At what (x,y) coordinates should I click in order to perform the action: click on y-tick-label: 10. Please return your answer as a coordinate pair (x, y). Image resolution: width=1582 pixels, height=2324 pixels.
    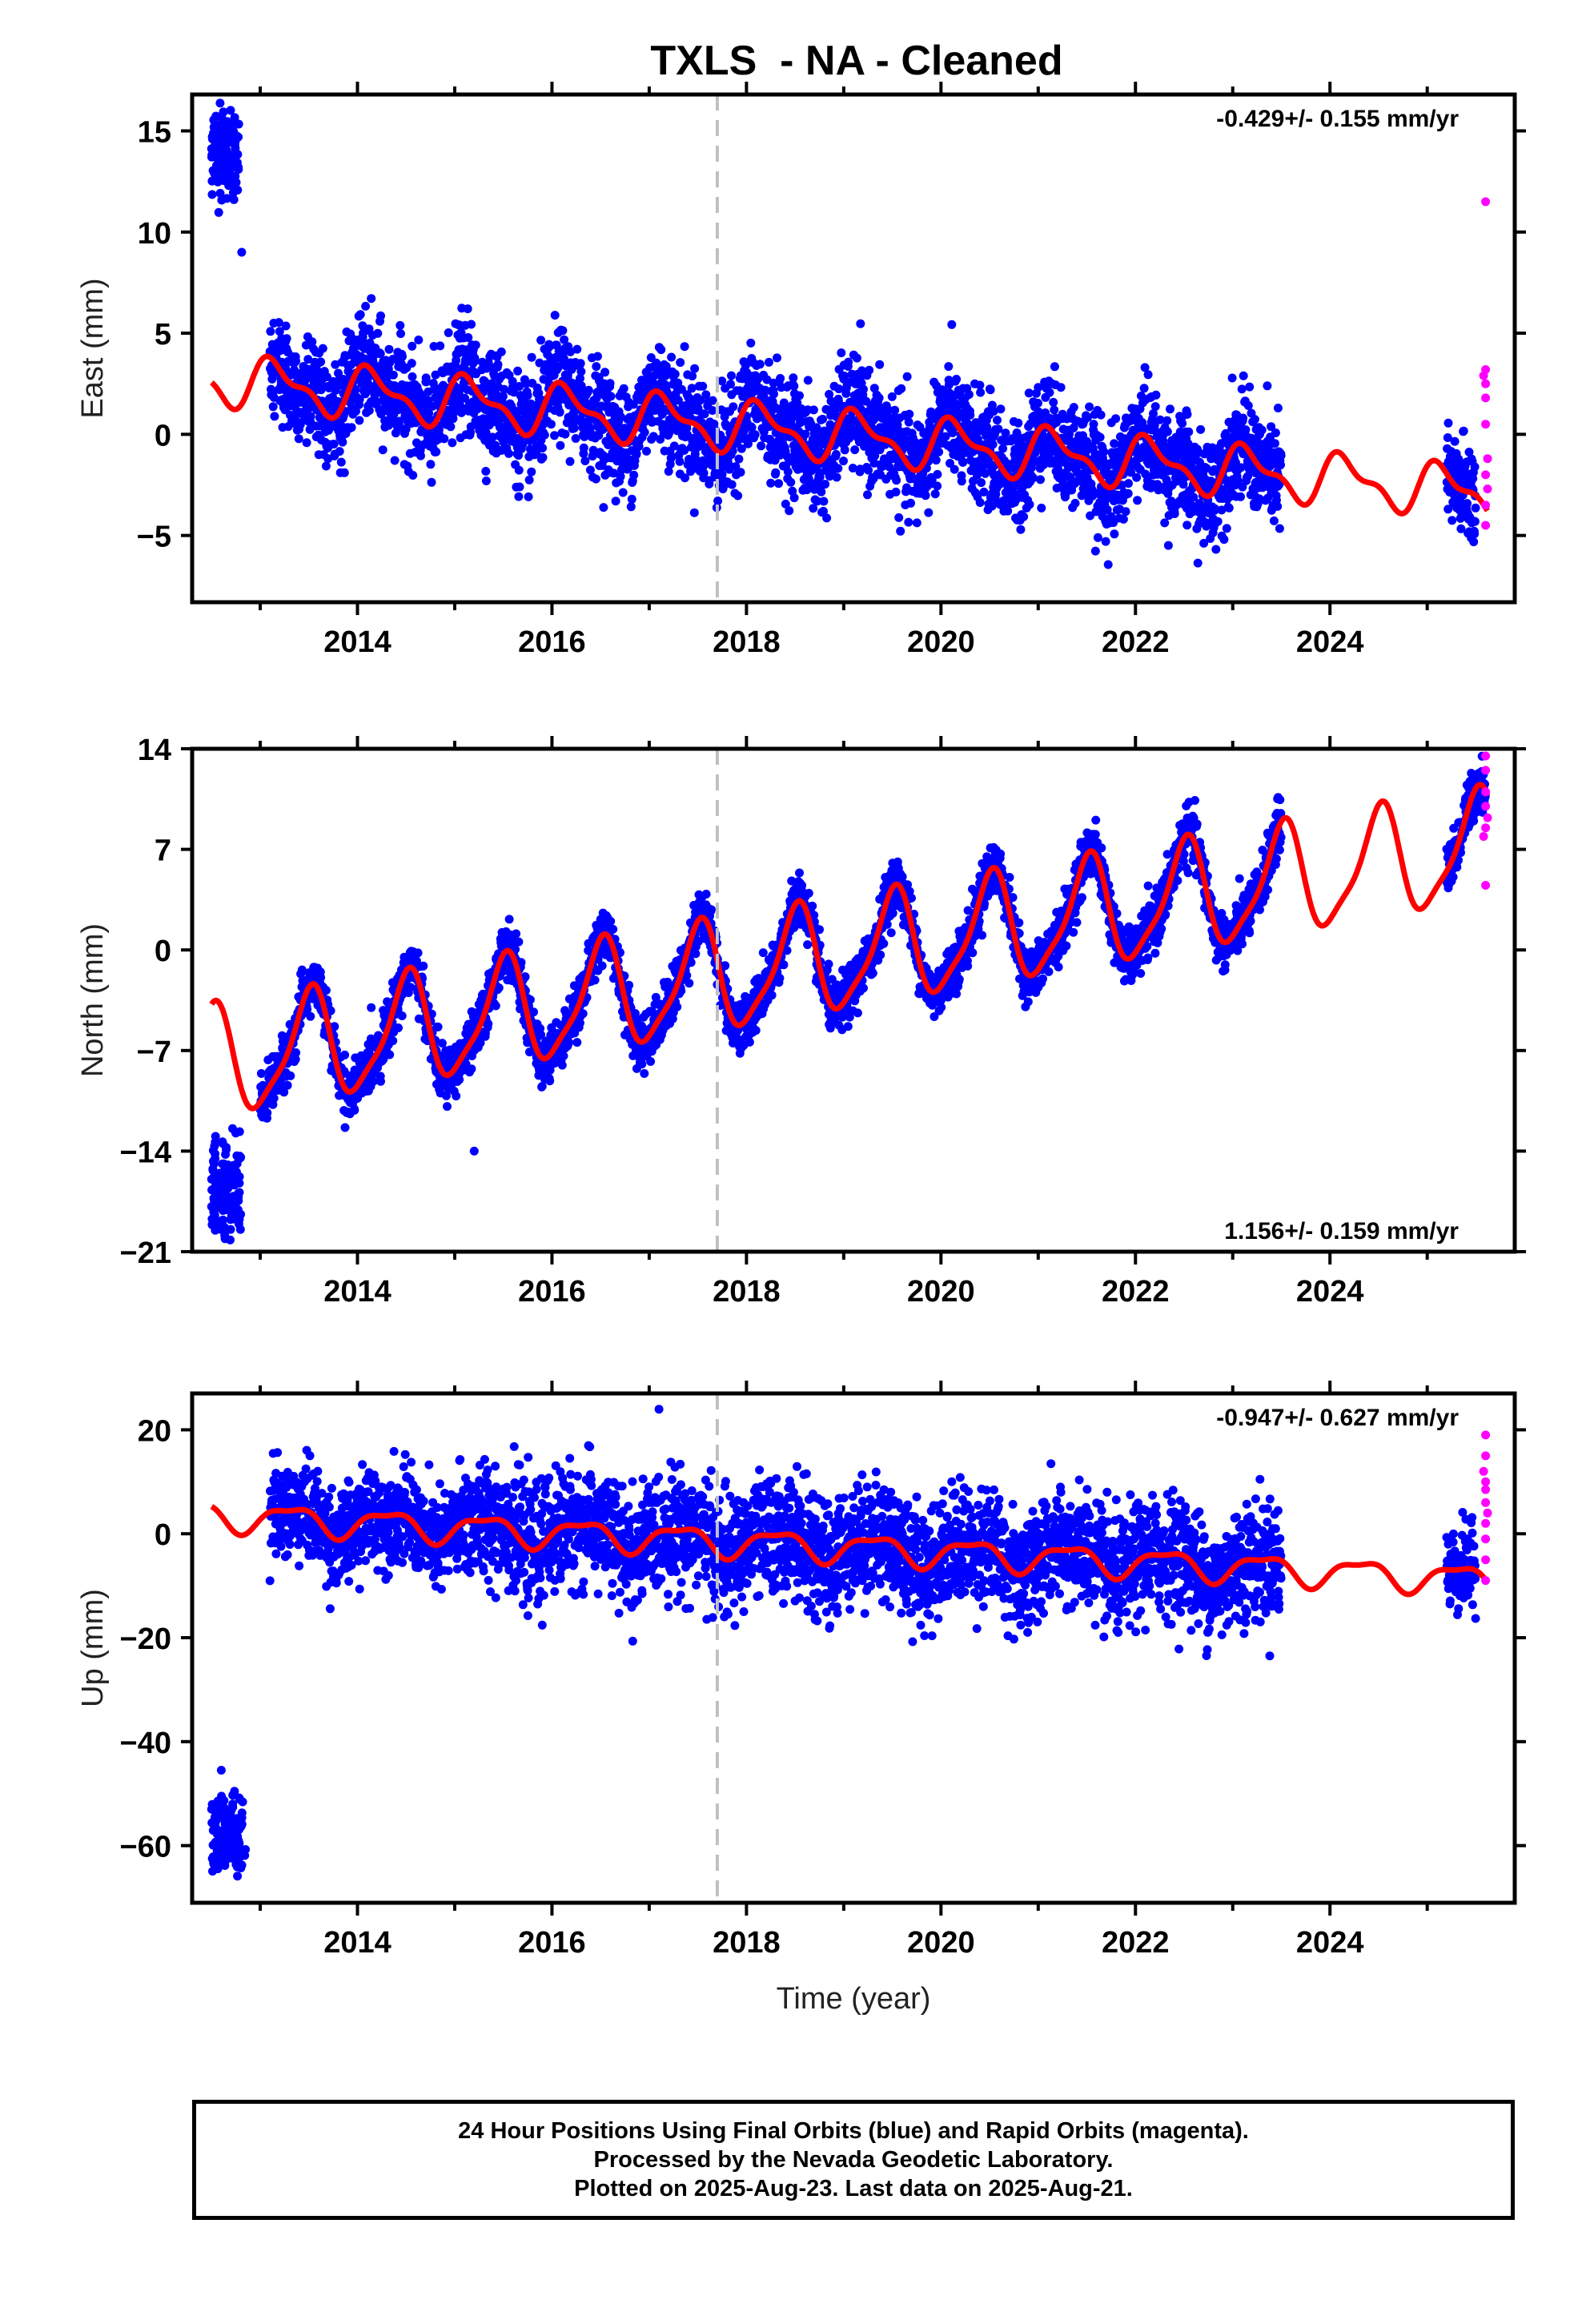
    Looking at the image, I should click on (154, 234).